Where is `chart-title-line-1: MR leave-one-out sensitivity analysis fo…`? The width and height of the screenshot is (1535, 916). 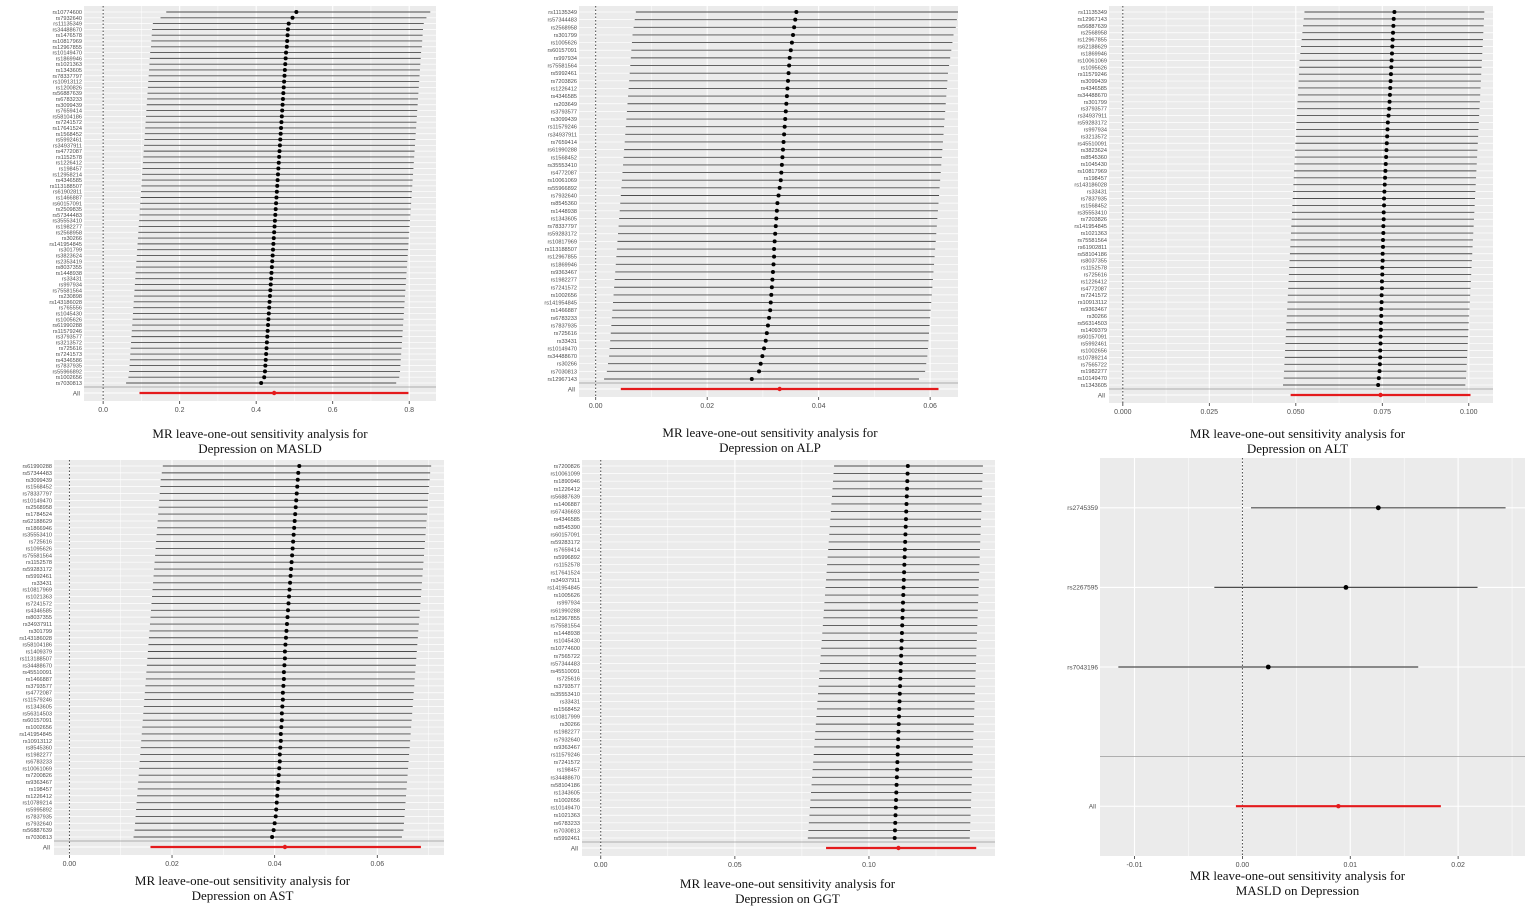 chart-title-line-1: MR leave-one-out sensitivity analysis fo… is located at coordinates (1297, 875).